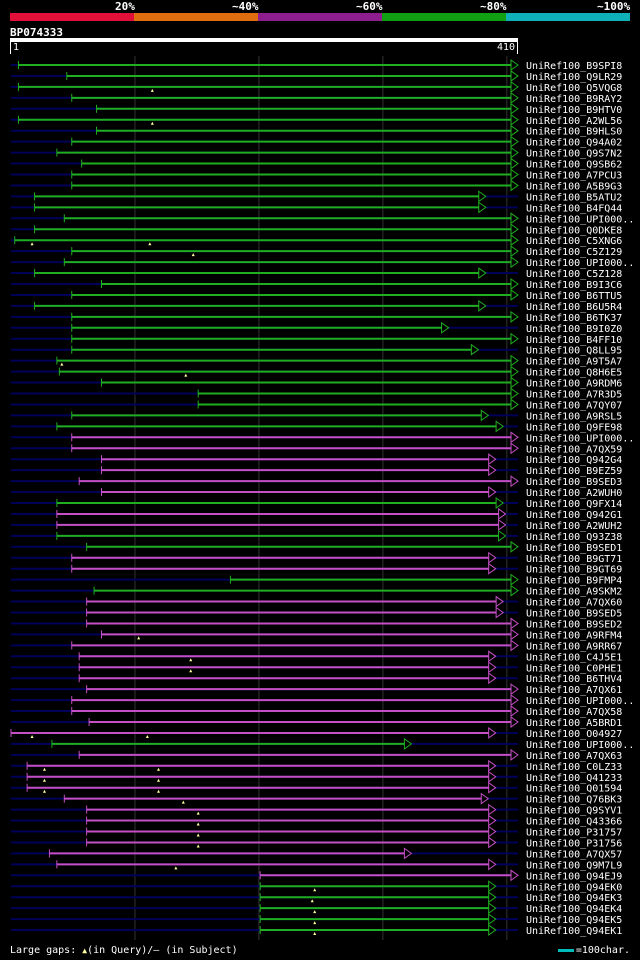 The height and width of the screenshot is (960, 640). What do you see at coordinates (316, 306) in the screenshot?
I see `hit-row: UniRef100_B6U5R4` at bounding box center [316, 306].